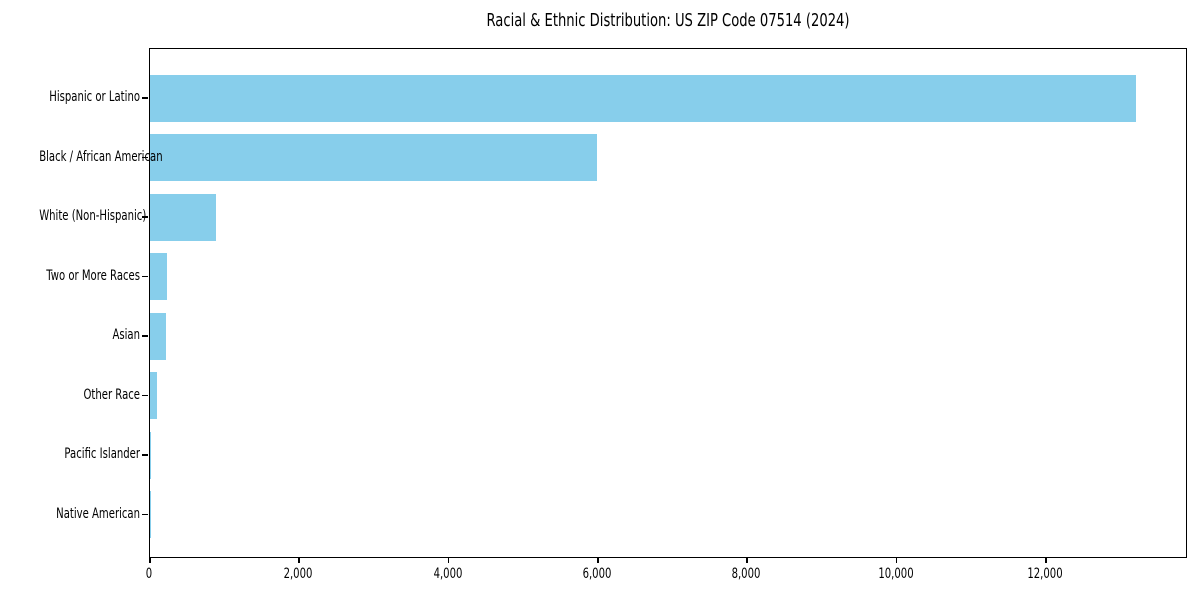  Describe the element at coordinates (183, 217) in the screenshot. I see `bar-white-non-hispanic` at that location.